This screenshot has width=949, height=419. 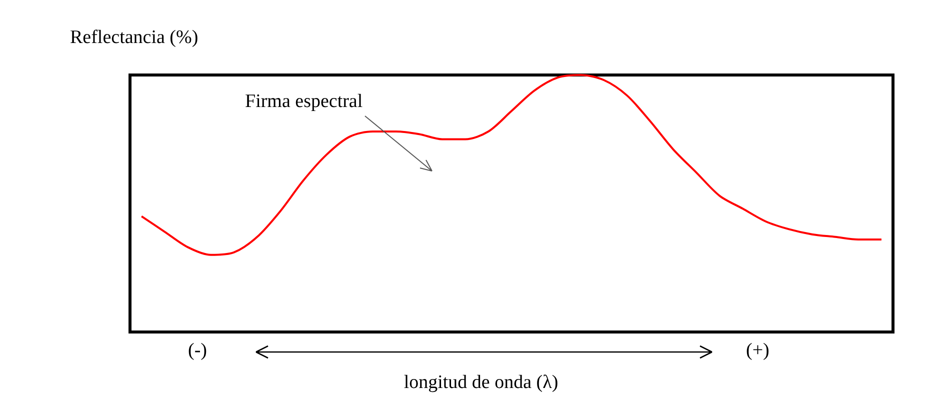 What do you see at coordinates (134, 38) in the screenshot?
I see `y-axis-title: Reflectancia (%)` at bounding box center [134, 38].